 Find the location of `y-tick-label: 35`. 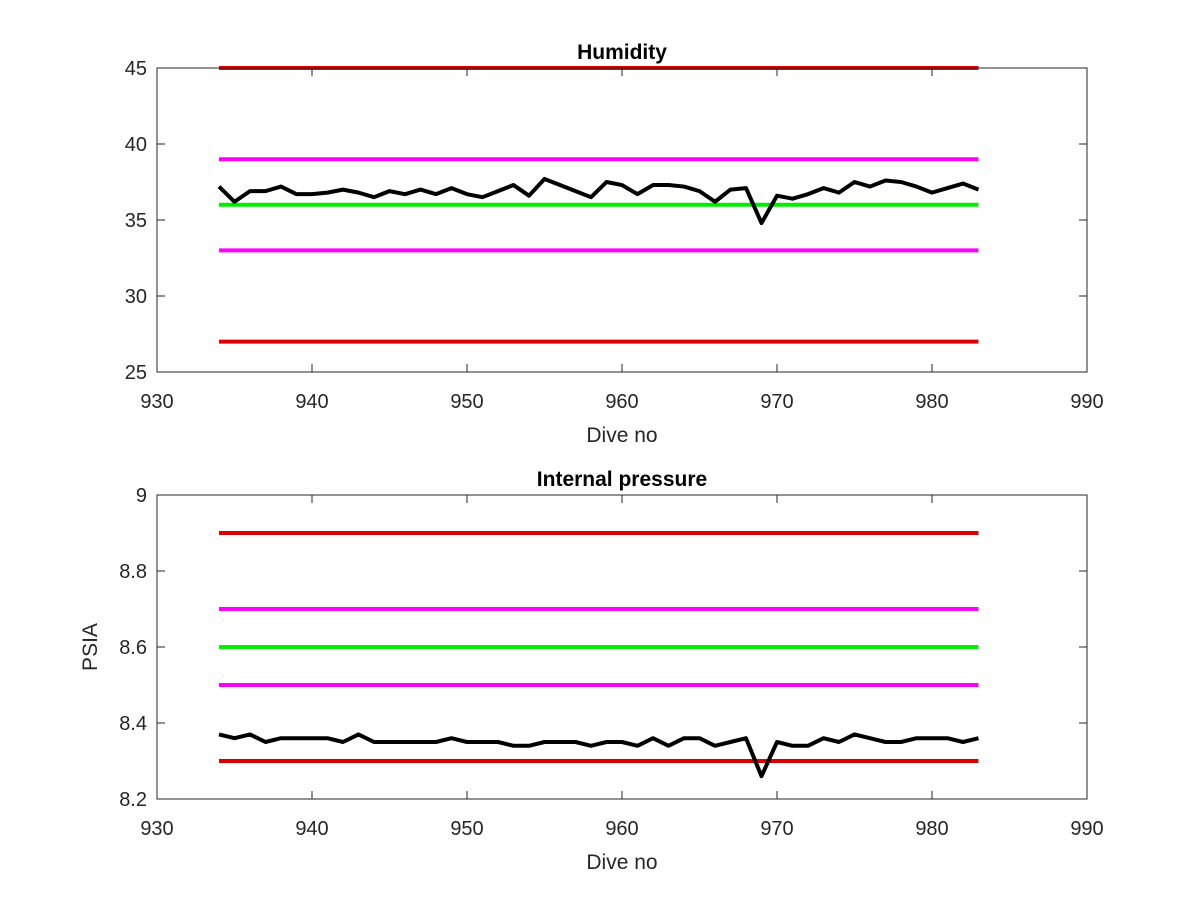

y-tick-label: 35 is located at coordinates (136, 221).